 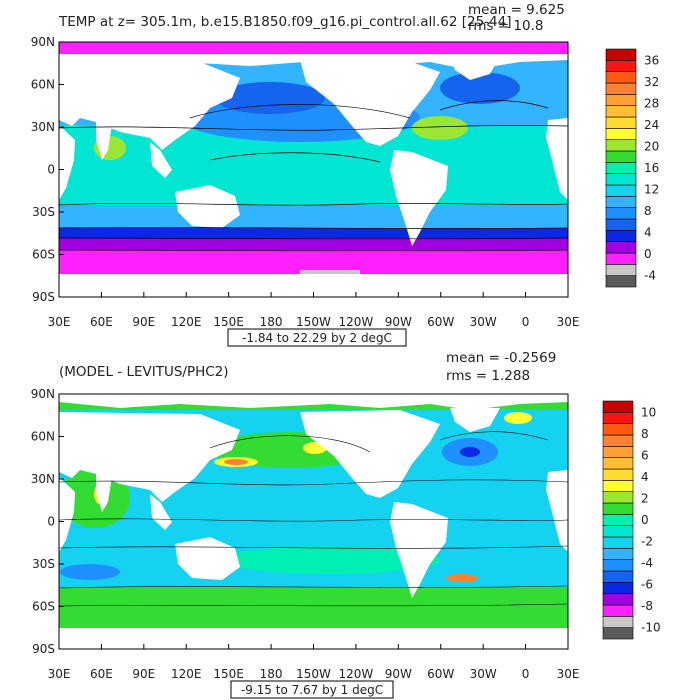 What do you see at coordinates (271, 674) in the screenshot?
I see `bottom-x-tick-label: 180` at bounding box center [271, 674].